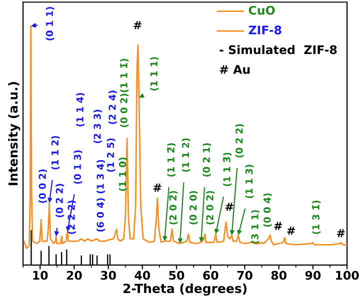  What do you see at coordinates (50, 23) in the screenshot?
I see `annotation: (0 1 1)` at bounding box center [50, 23].